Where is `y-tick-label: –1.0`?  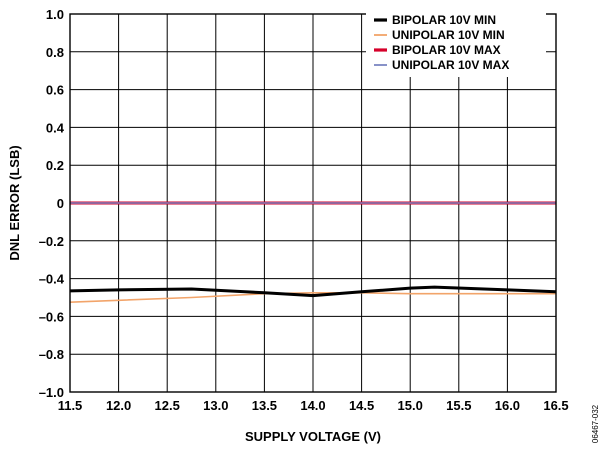
y-tick-label: –1.0 is located at coordinates (51, 392).